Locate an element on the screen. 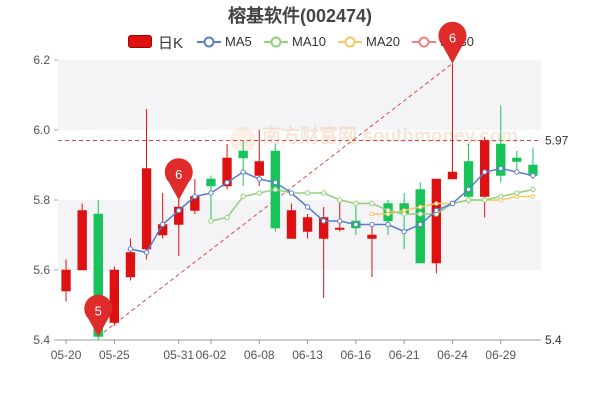 This screenshot has height=400, width=600. x-tick-label: 06-13 is located at coordinates (307, 355).